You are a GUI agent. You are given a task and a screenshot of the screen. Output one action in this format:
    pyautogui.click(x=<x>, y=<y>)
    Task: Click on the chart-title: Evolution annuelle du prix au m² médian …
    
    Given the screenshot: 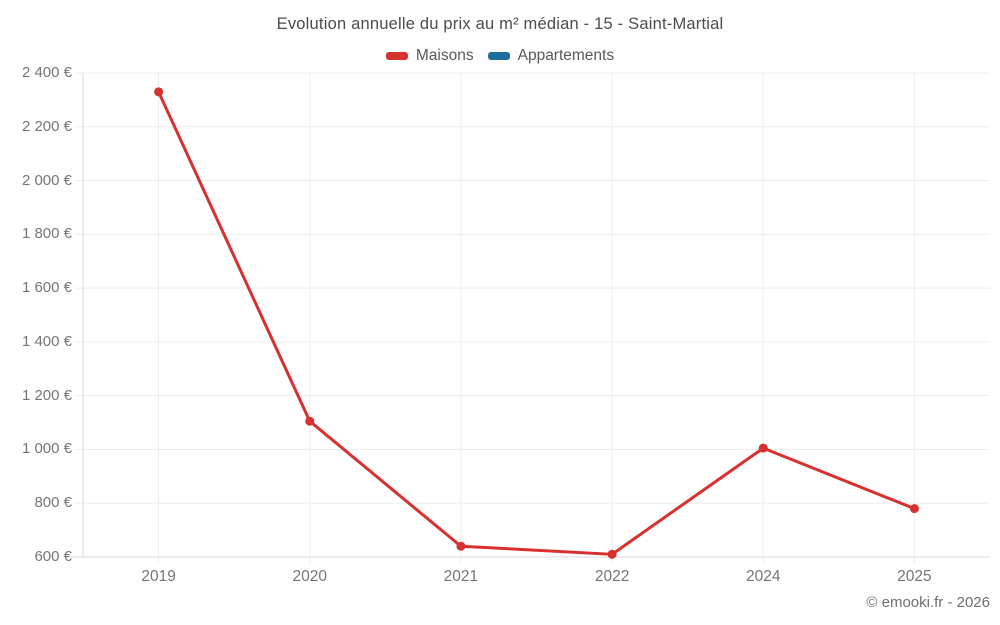 What is the action you would take?
    pyautogui.click(x=500, y=24)
    